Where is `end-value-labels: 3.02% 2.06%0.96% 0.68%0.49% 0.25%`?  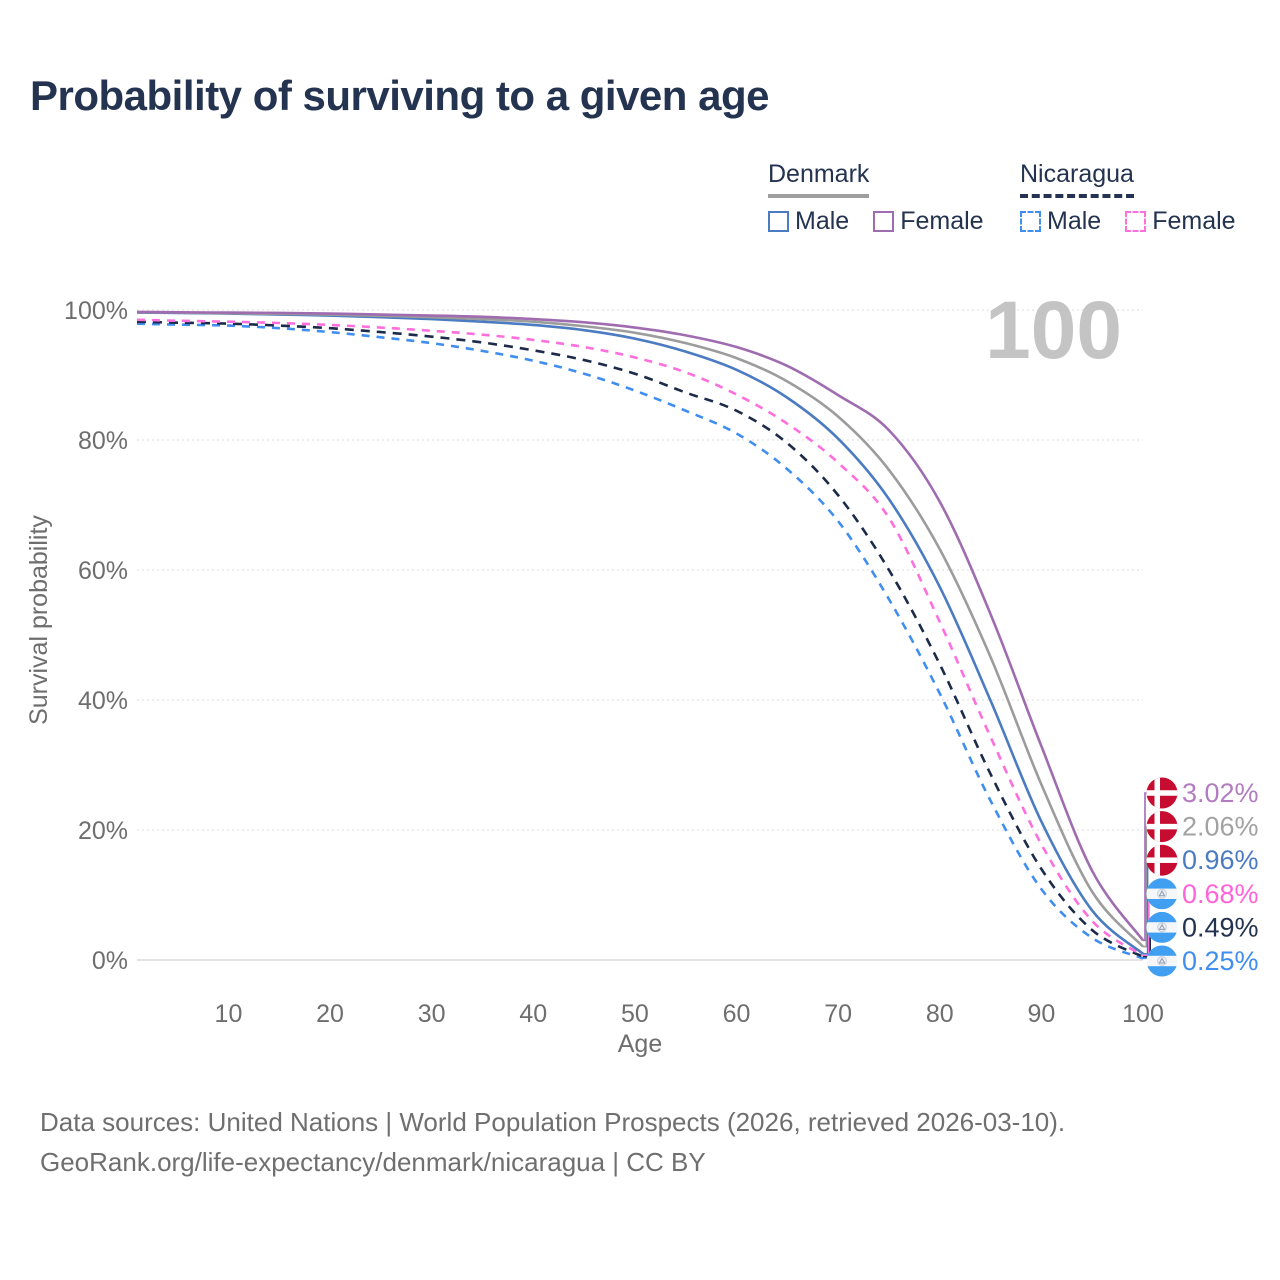 end-value-labels: 3.02% 2.06%0.96% 0.68%0.49% 0.25% is located at coordinates (1201, 877).